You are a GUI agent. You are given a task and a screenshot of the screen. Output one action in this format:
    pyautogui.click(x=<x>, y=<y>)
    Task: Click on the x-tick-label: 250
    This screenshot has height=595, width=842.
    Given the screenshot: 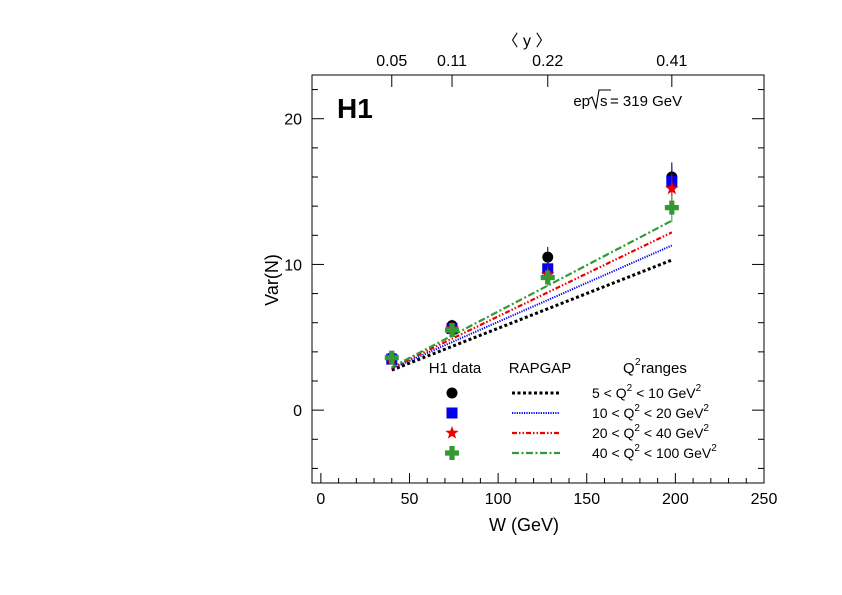 What is the action you would take?
    pyautogui.click(x=764, y=499)
    